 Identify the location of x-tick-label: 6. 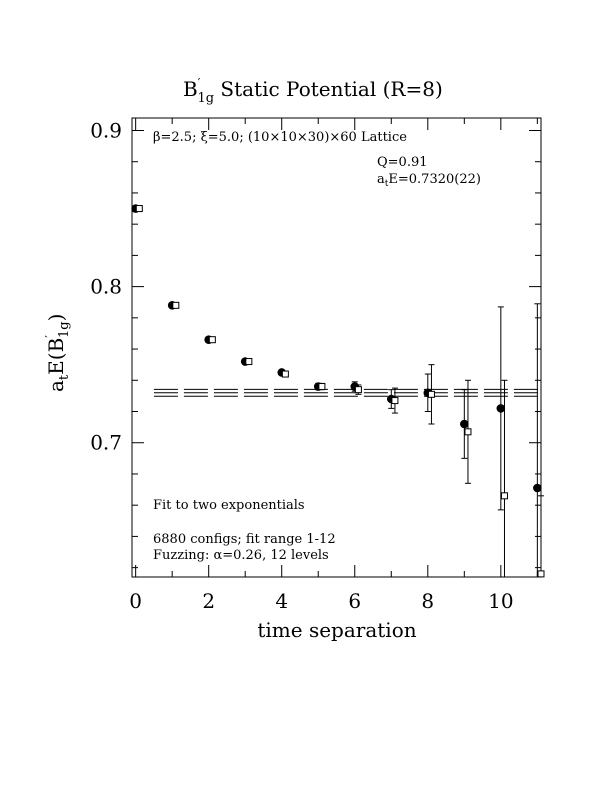
(354, 601).